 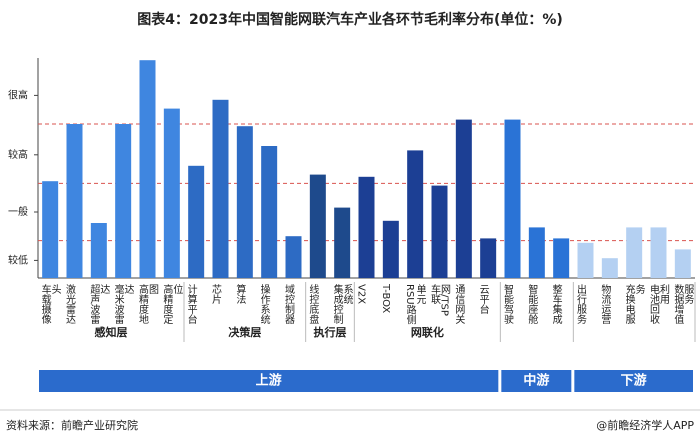 I want to click on category-label-box: 计算平台, so click(x=191, y=304).